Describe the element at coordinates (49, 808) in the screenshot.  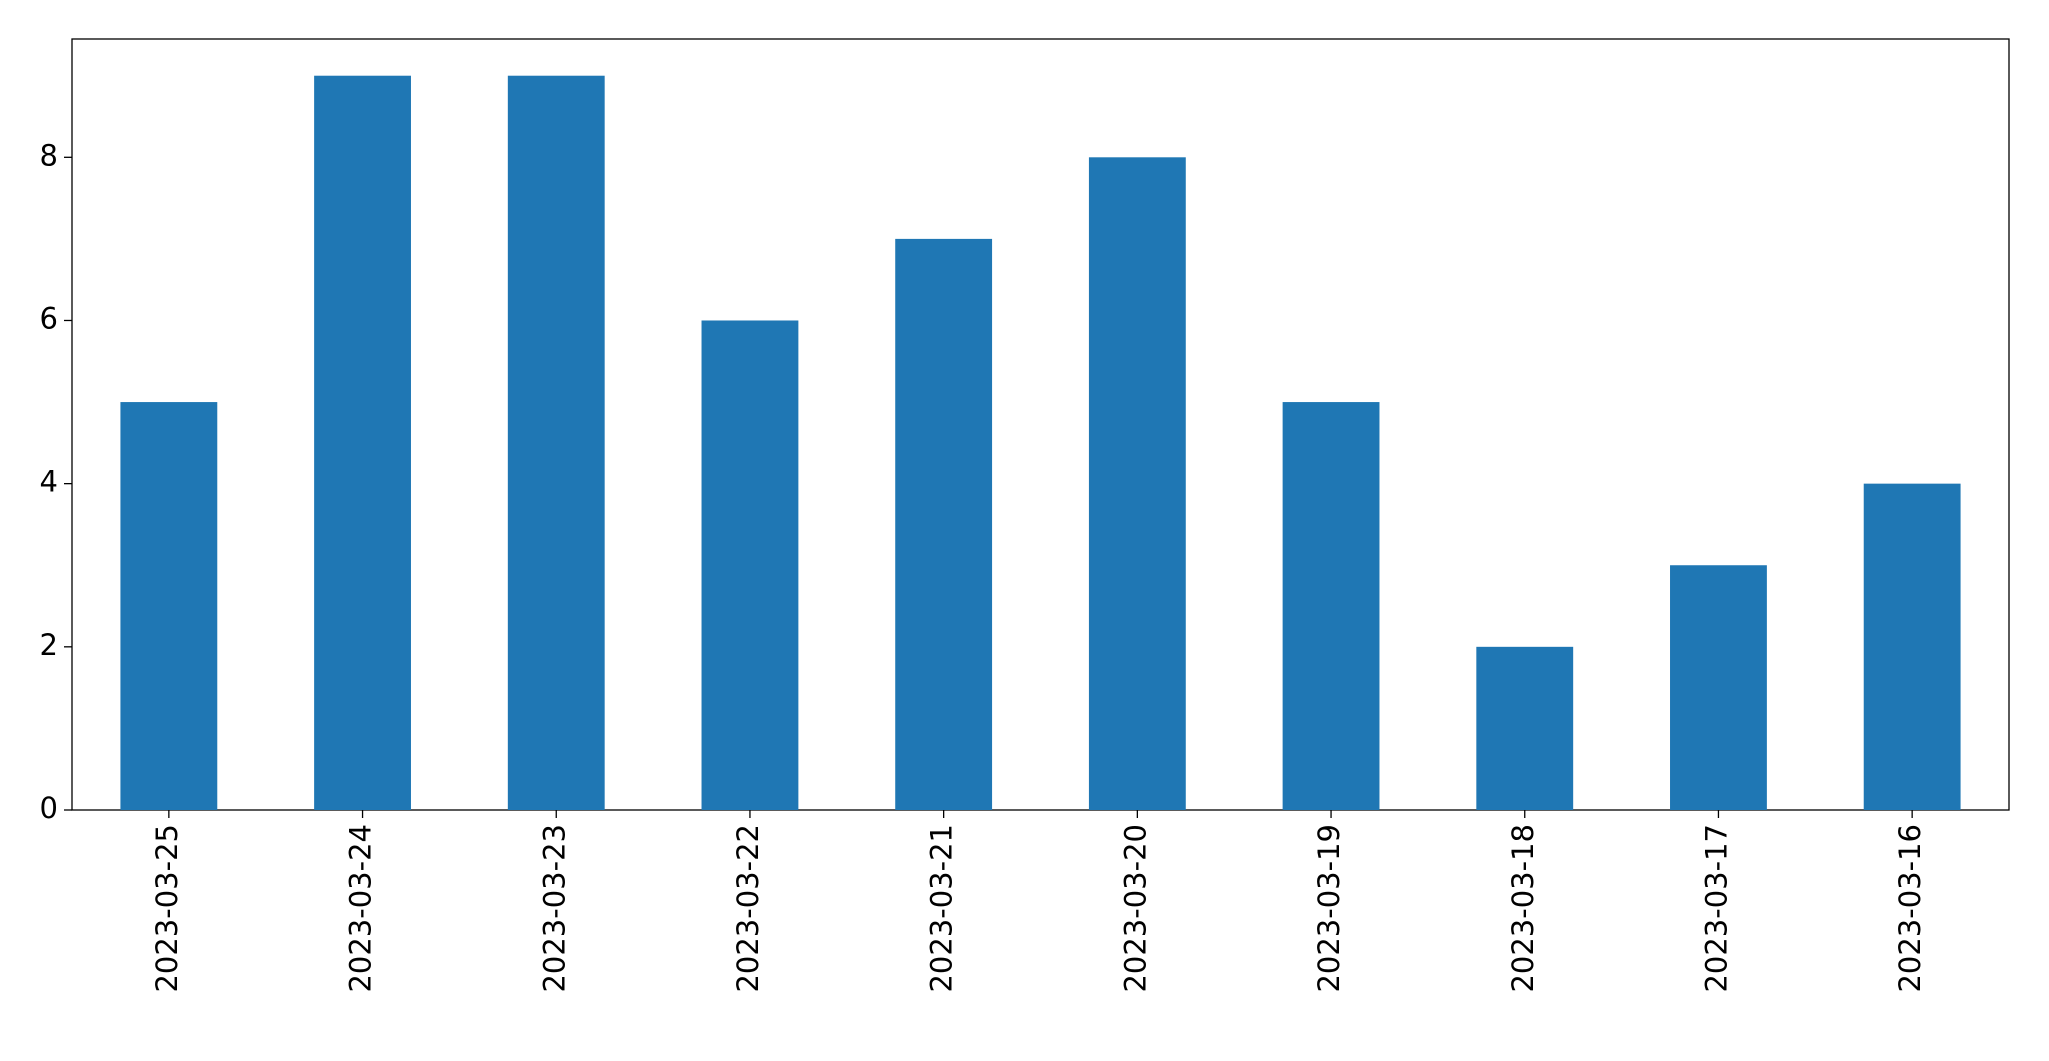
I see `y-tick-label: 0` at that location.